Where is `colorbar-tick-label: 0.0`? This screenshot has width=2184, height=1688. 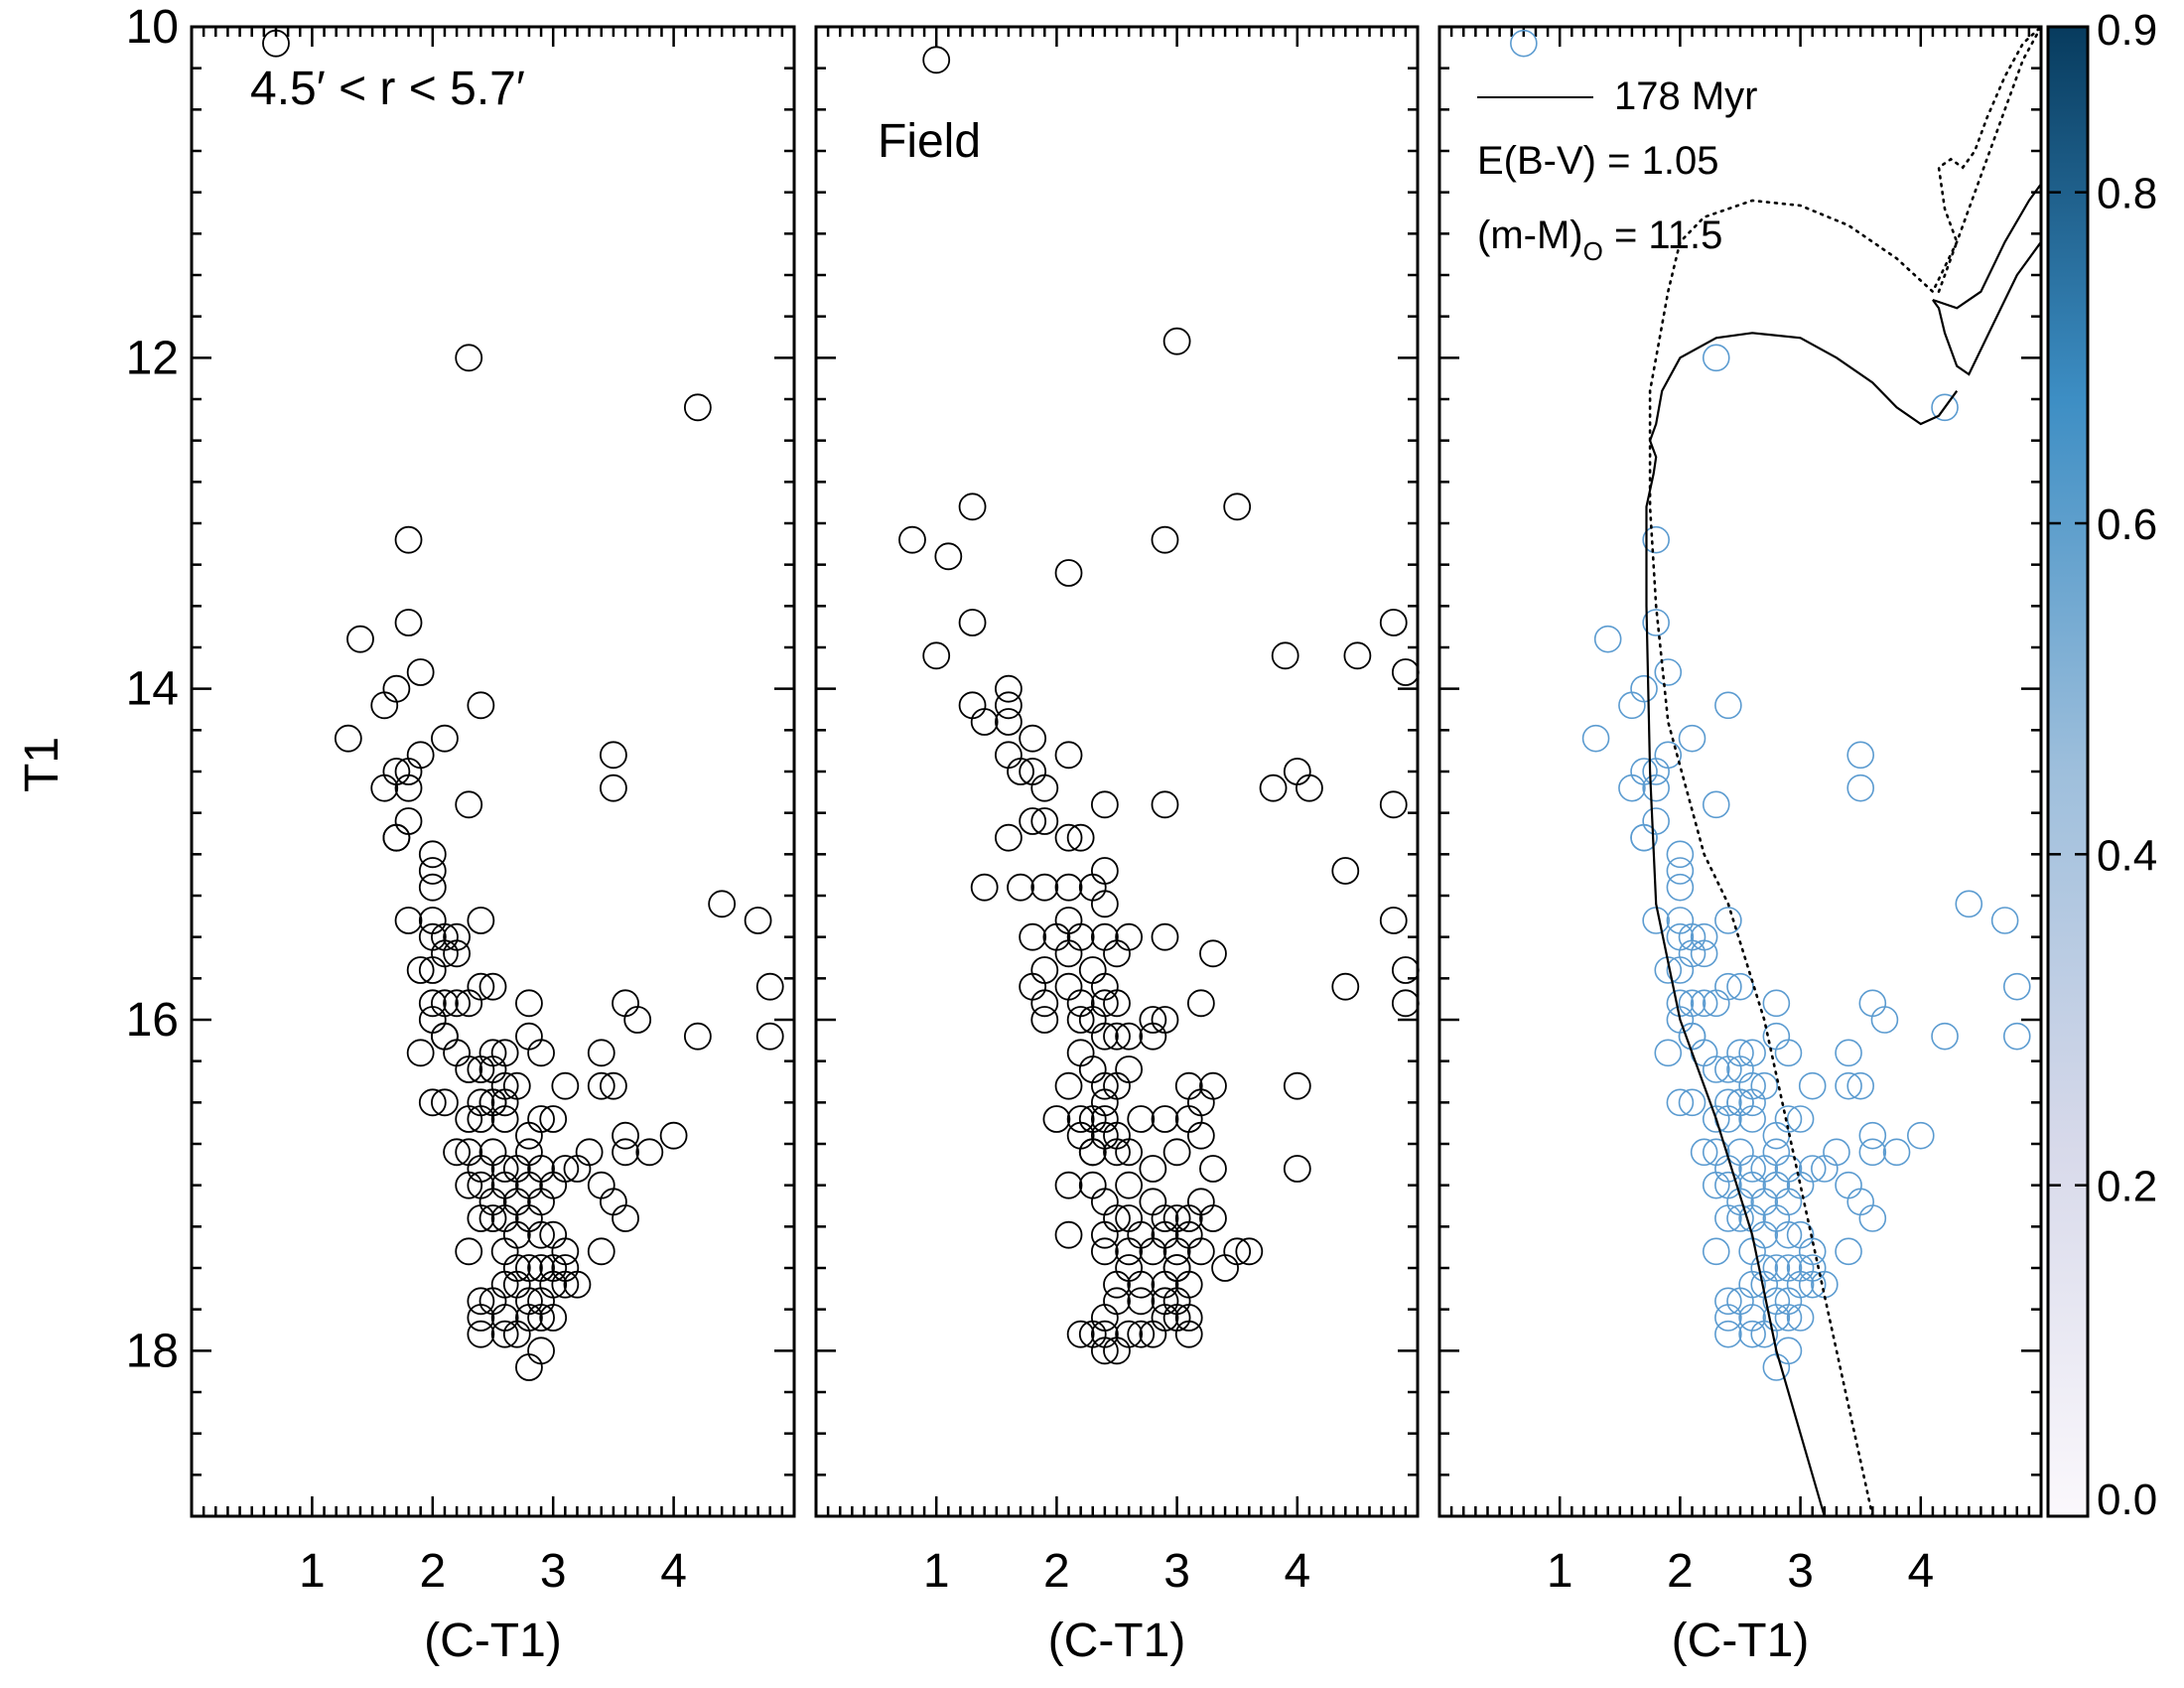 colorbar-tick-label: 0.0 is located at coordinates (2127, 1500).